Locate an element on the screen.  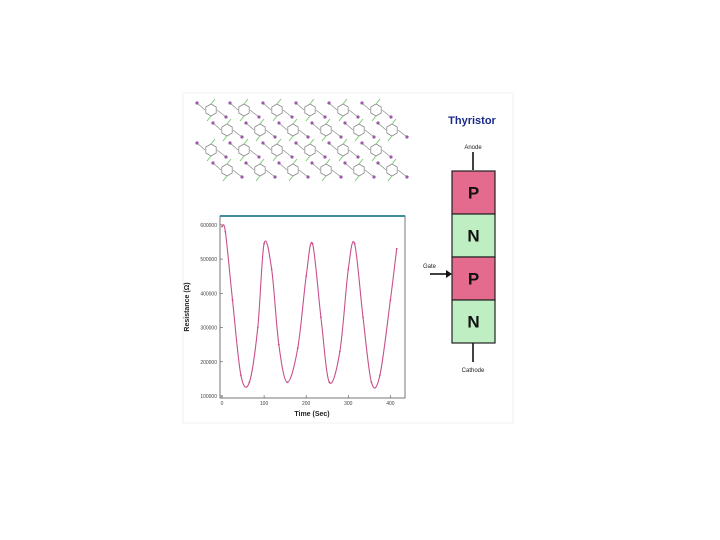
layer-2-letter: N is located at coordinates (473, 236).